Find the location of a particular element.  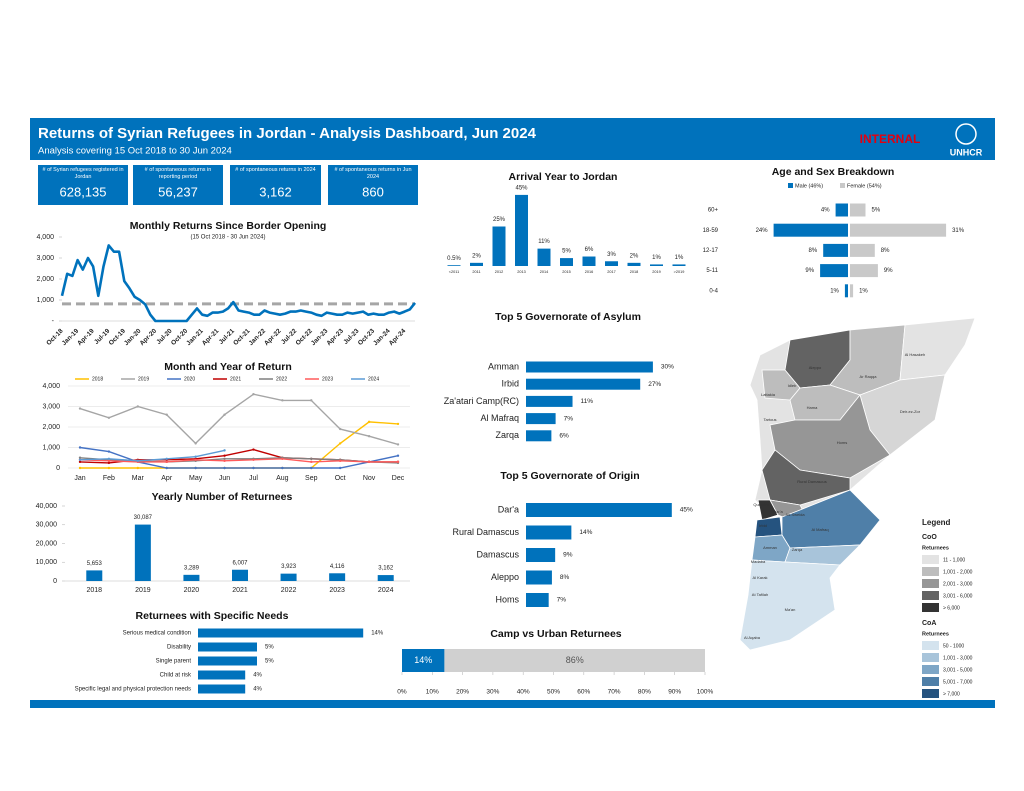

header-bar is located at coordinates (512, 139).